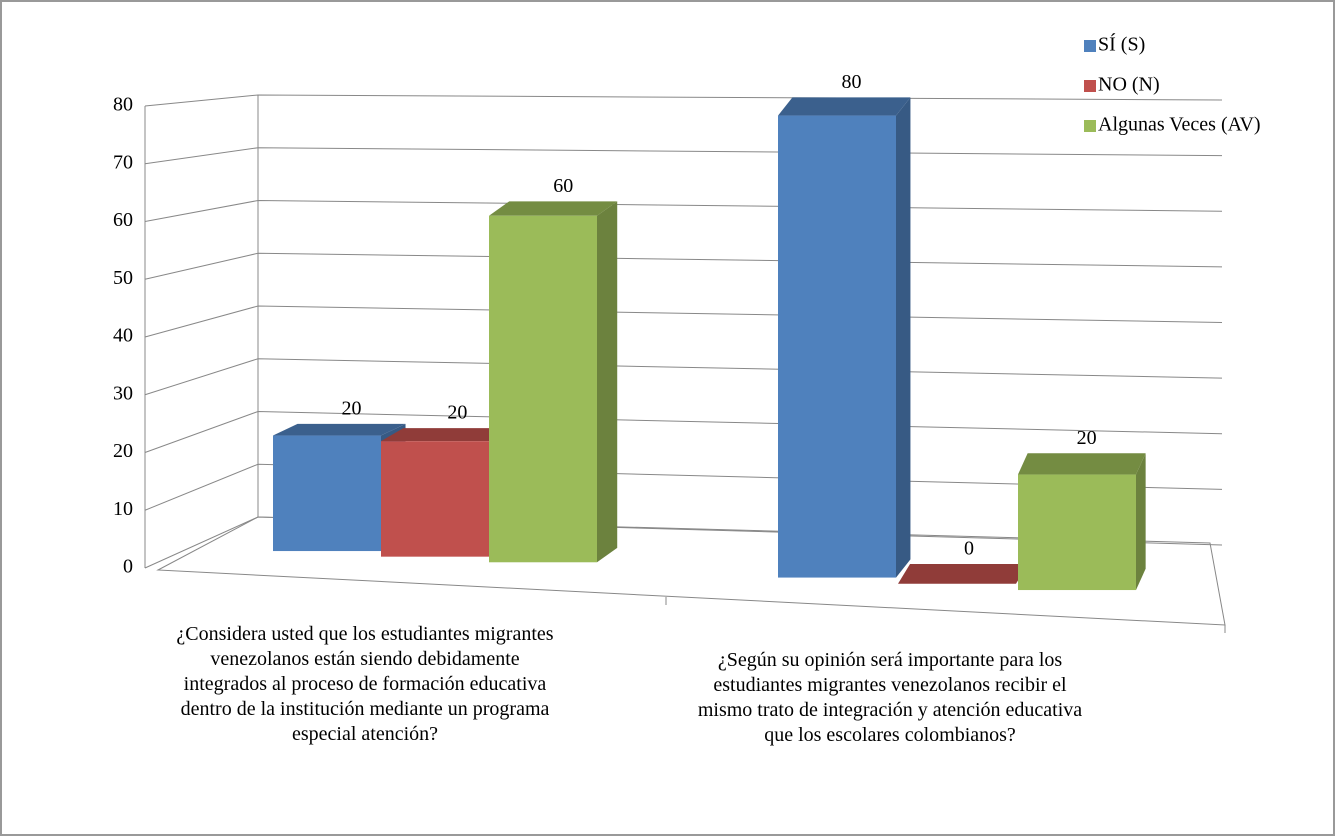 The width and height of the screenshot is (1335, 836). I want to click on legend-label: SÍ (S), so click(1121, 44).